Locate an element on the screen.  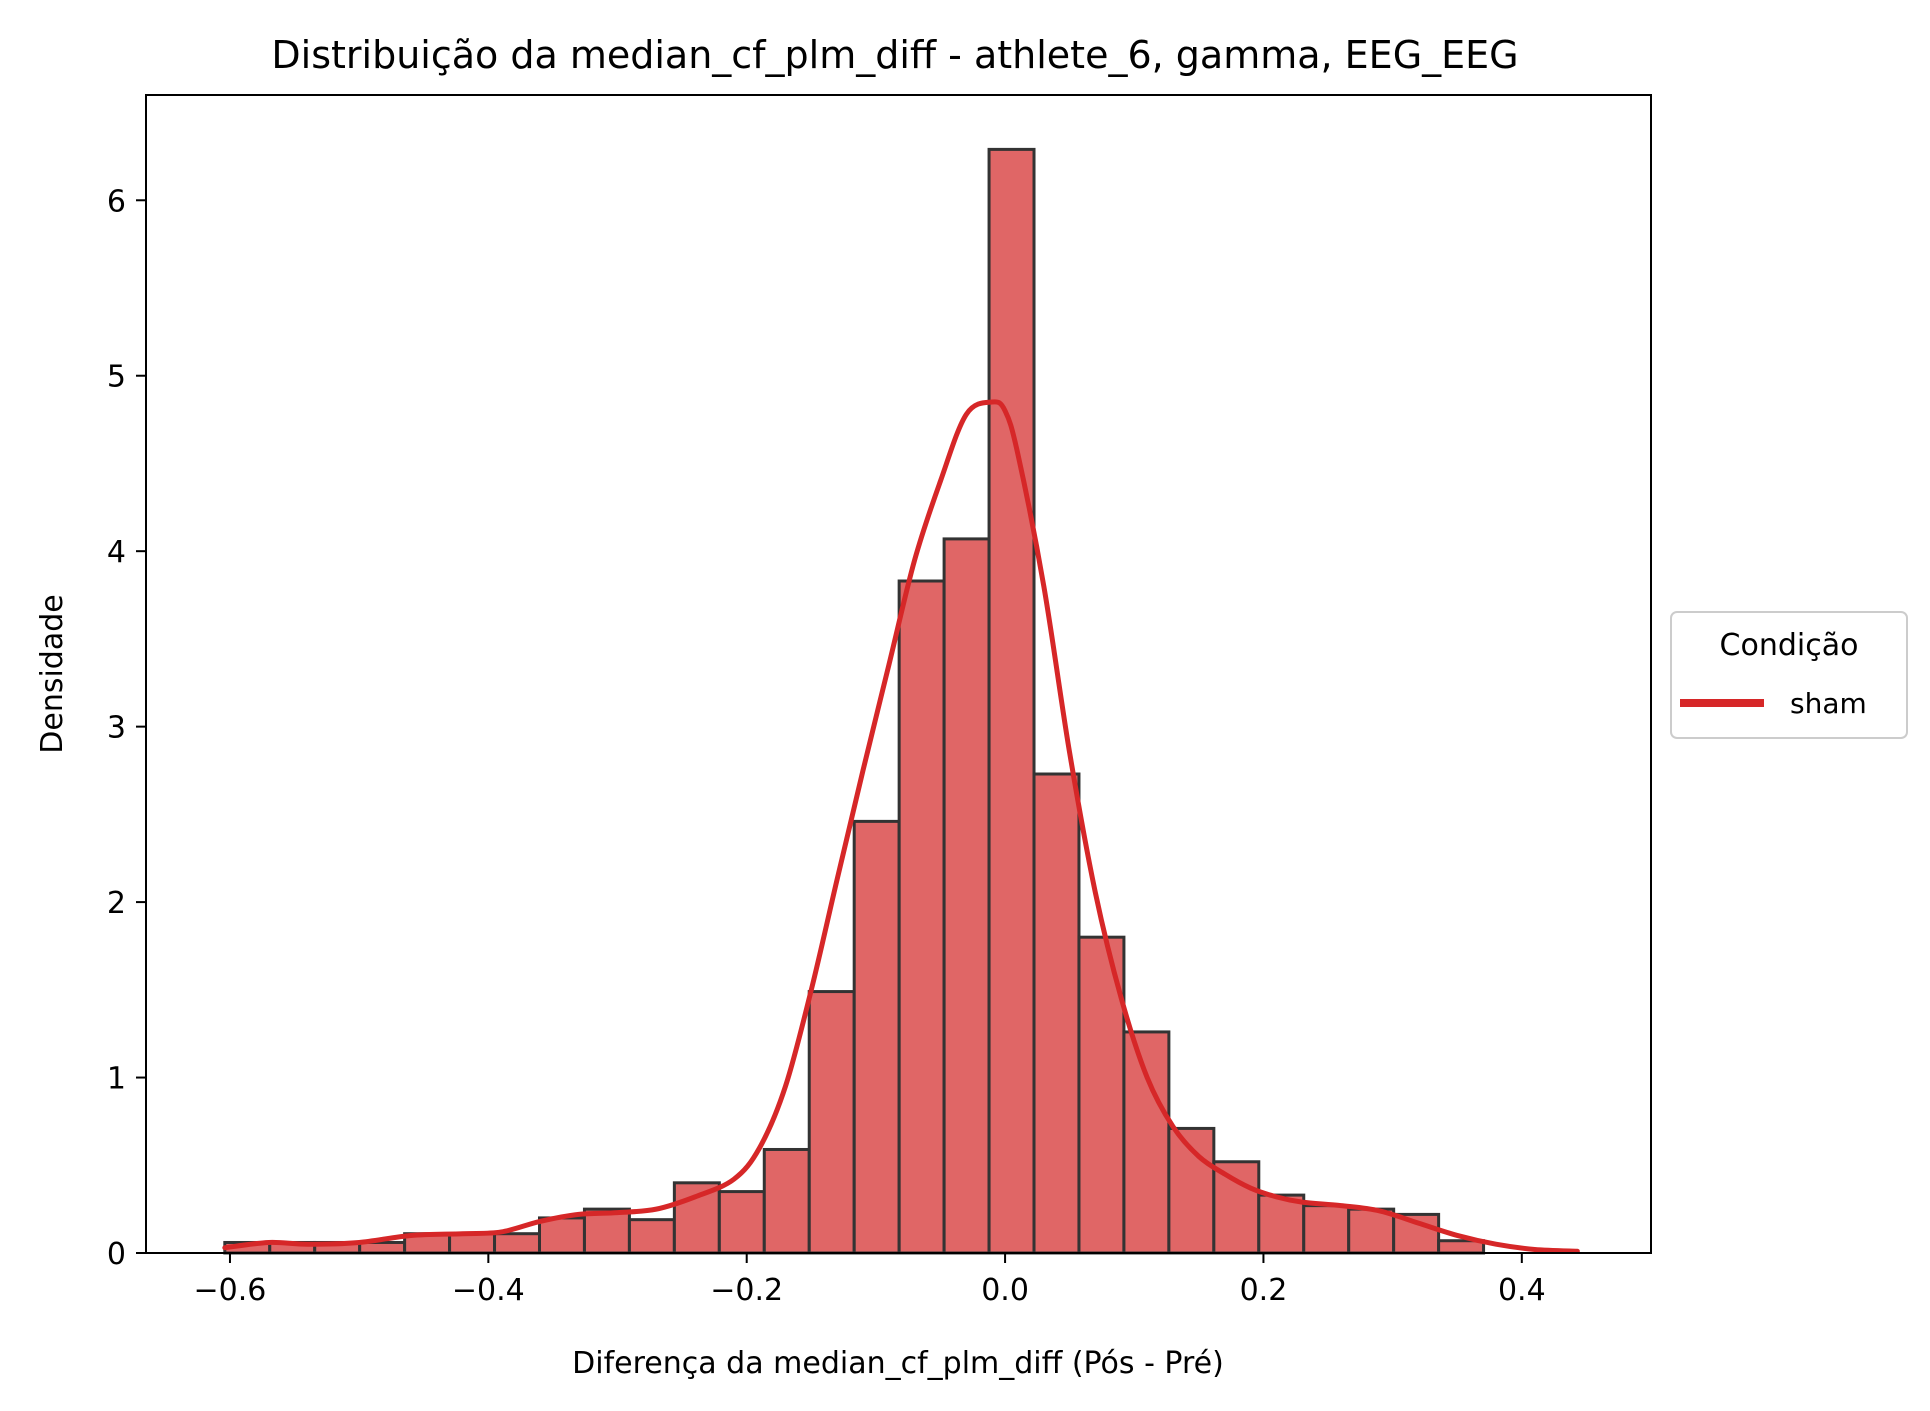
y-tick-label: 0 is located at coordinates (116, 1254).